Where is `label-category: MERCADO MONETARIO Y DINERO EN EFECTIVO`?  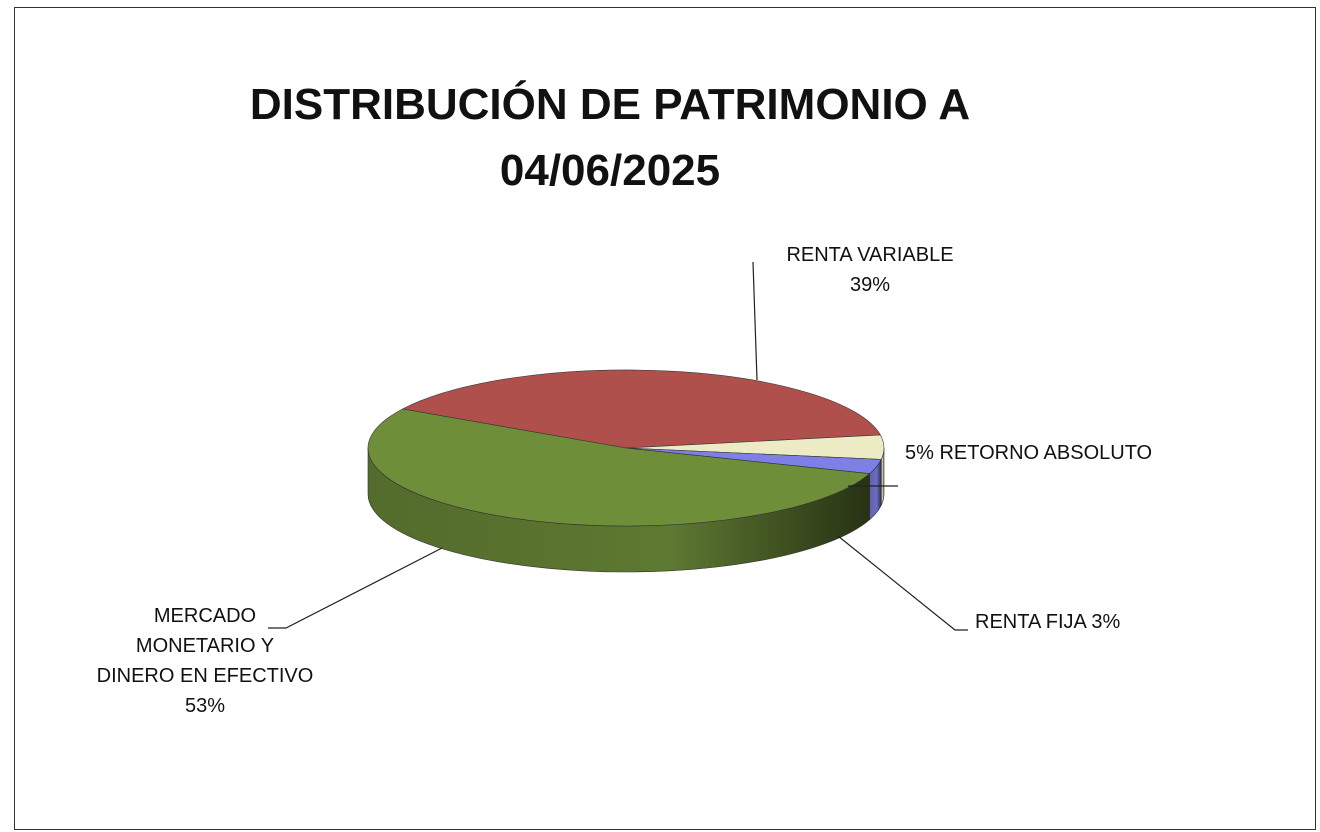
label-category: MERCADO MONETARIO Y DINERO EN EFECTIVO is located at coordinates (205, 646).